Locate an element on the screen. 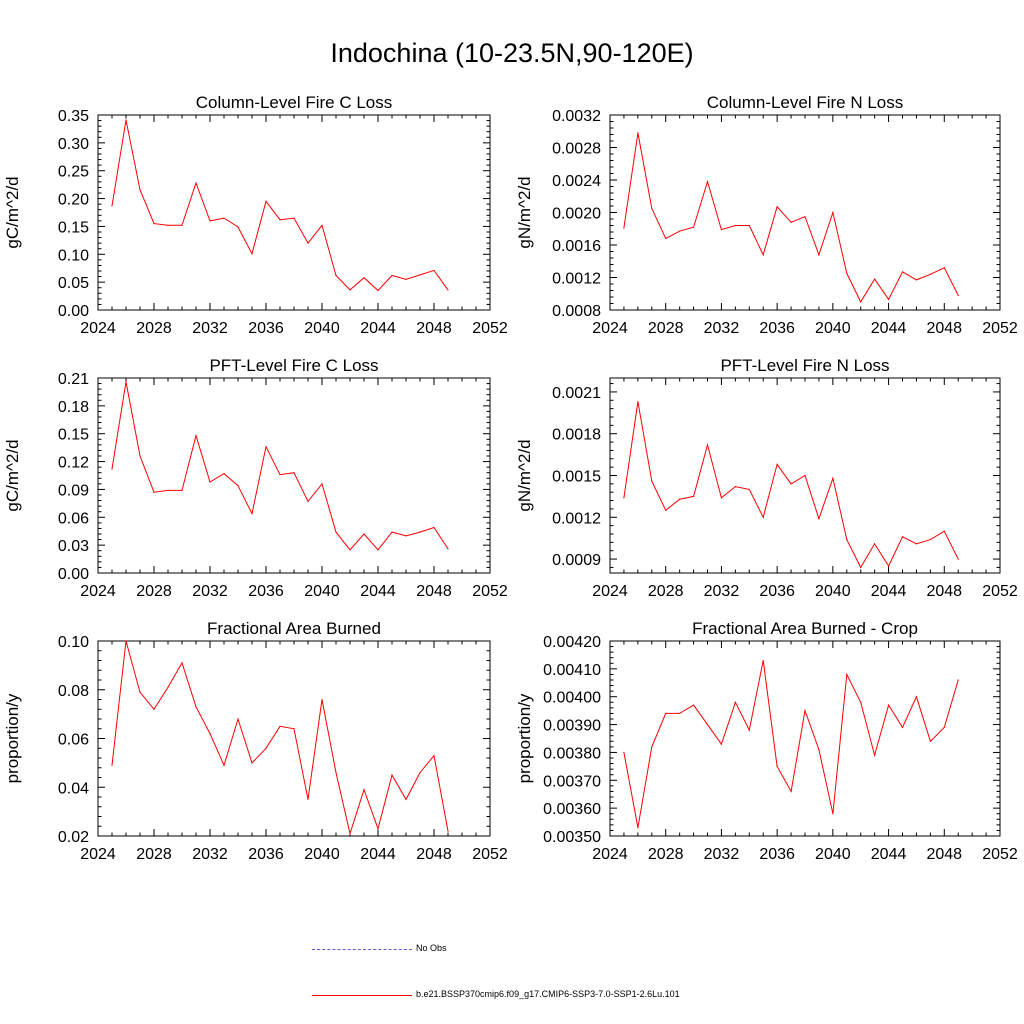 The image size is (1024, 1024). y-tick-label: 0.0015 is located at coordinates (576, 477).